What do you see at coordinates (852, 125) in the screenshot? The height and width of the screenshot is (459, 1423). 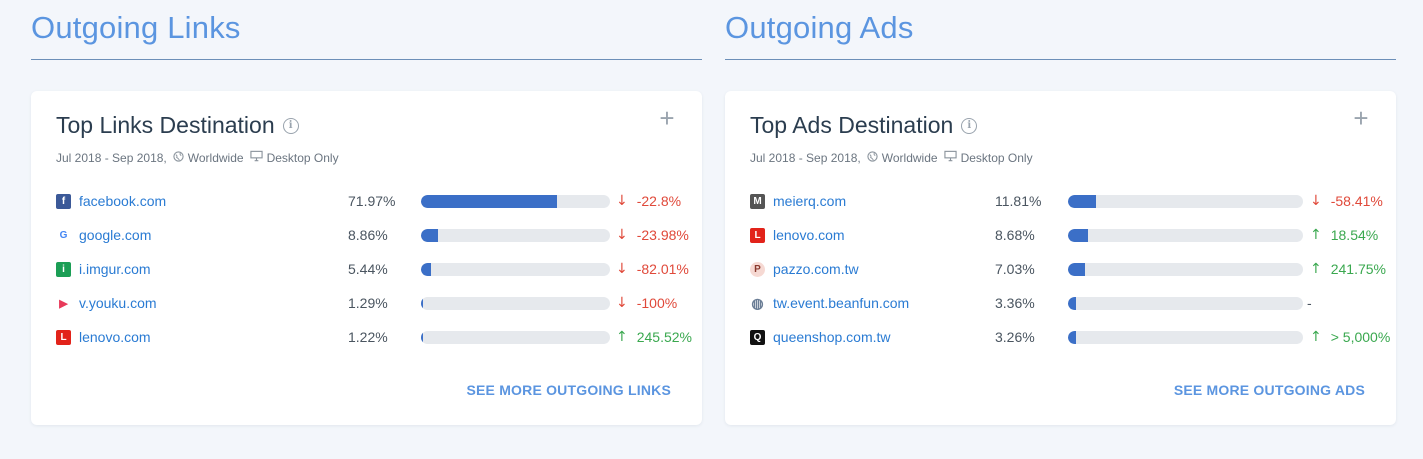 I see `card-title-text: Top Ads Destination` at bounding box center [852, 125].